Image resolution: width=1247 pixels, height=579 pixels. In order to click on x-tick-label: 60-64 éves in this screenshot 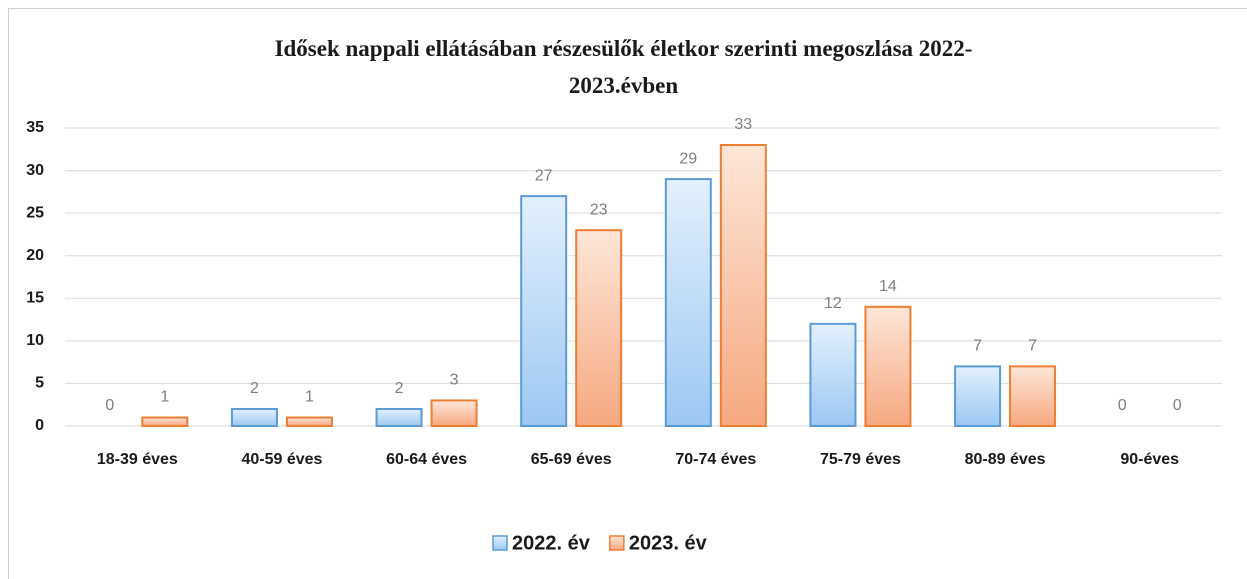, I will do `click(426, 459)`.